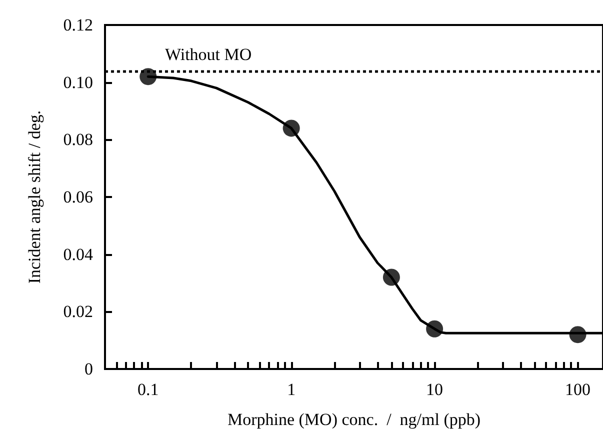 This screenshot has height=448, width=603. What do you see at coordinates (78, 25) in the screenshot?
I see `y-tick-label: 0.12` at bounding box center [78, 25].